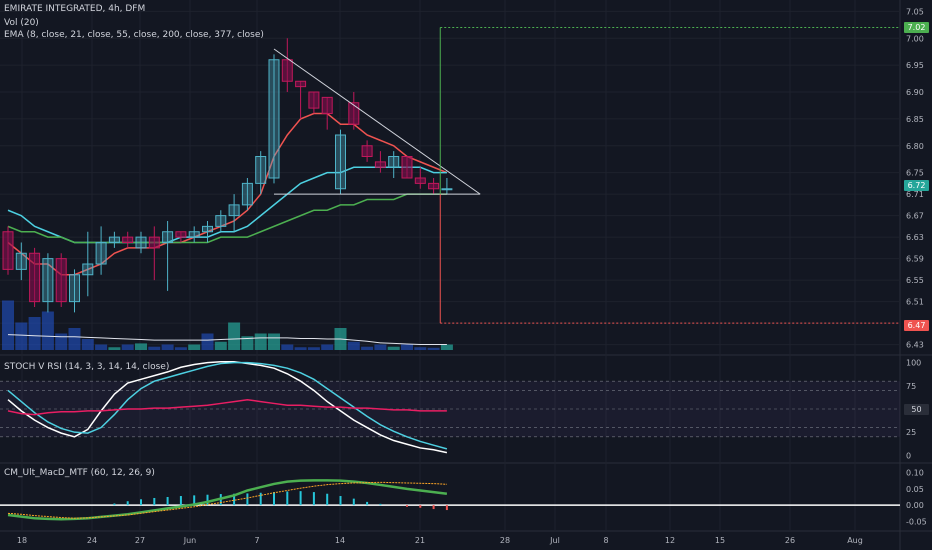 The image size is (932, 550). What do you see at coordinates (140, 540) in the screenshot?
I see `time-tick-label: 27` at bounding box center [140, 540].